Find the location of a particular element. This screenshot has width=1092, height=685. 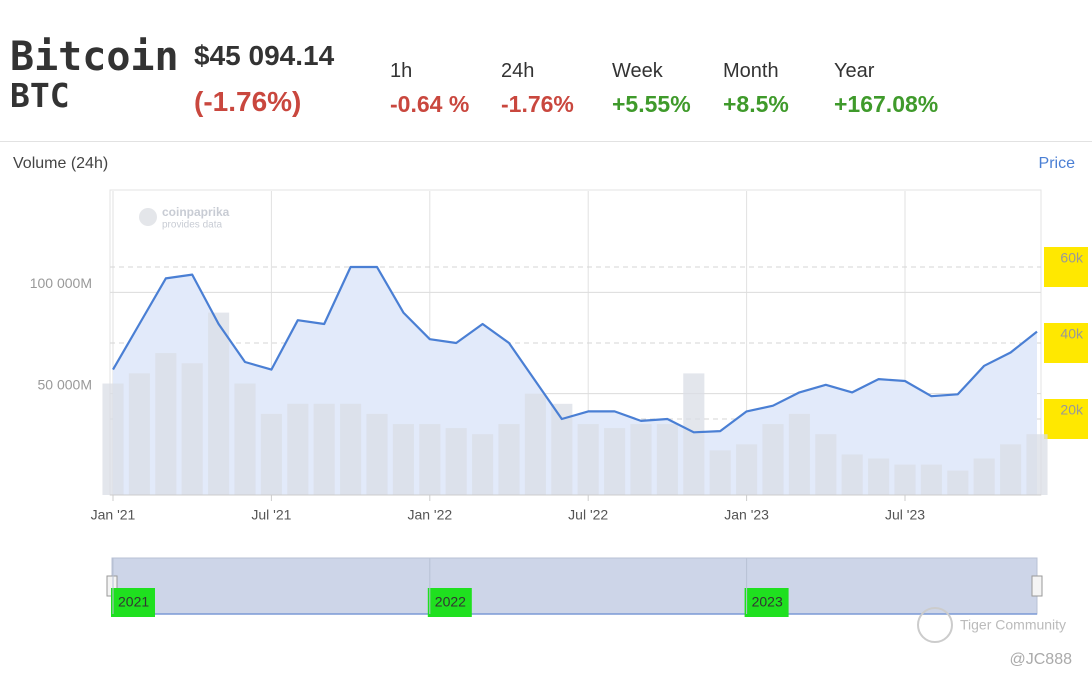

price-change: (-1.76%) is located at coordinates (248, 101).